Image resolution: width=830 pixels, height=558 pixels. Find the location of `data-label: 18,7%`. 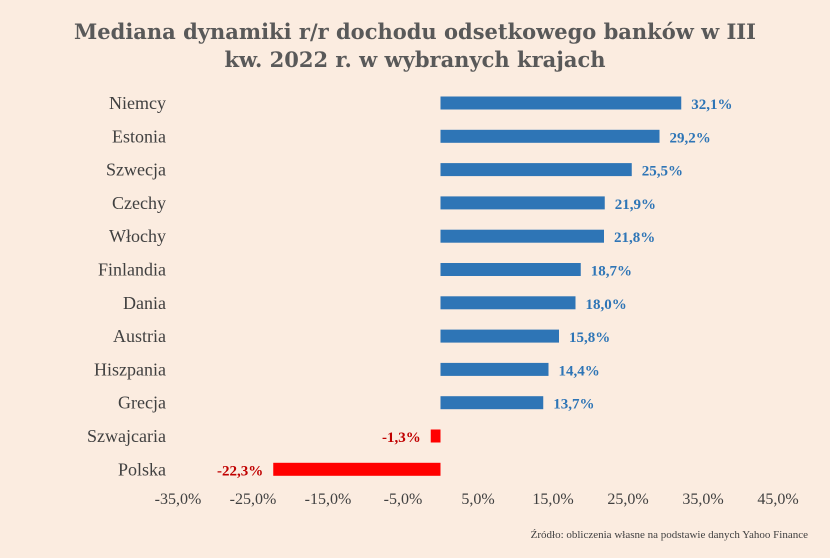

data-label: 18,7% is located at coordinates (611, 272).